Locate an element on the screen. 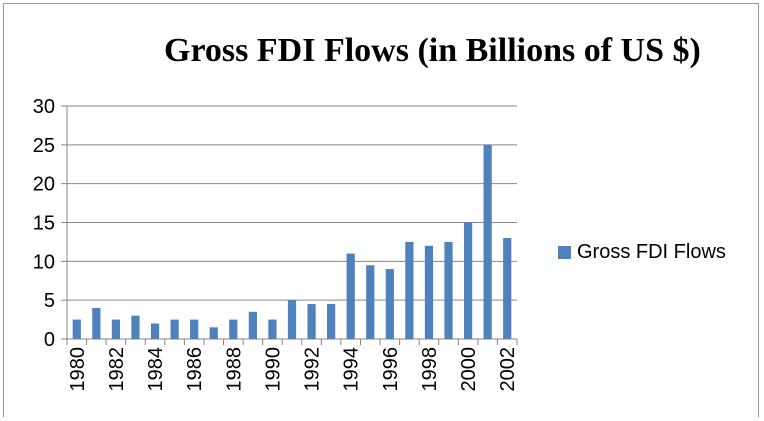 This screenshot has height=421, width=764. bar-1987 is located at coordinates (213, 333).